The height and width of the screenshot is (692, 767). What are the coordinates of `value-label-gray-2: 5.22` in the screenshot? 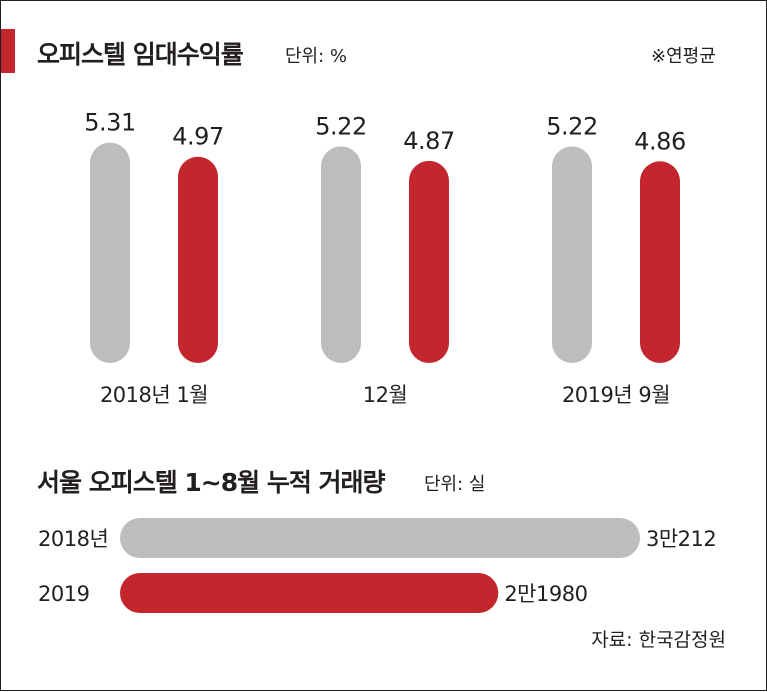 It's located at (571, 126).